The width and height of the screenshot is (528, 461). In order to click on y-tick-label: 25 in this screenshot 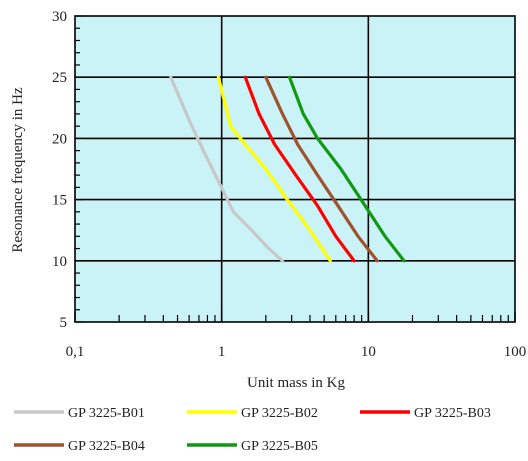, I will do `click(59, 78)`.